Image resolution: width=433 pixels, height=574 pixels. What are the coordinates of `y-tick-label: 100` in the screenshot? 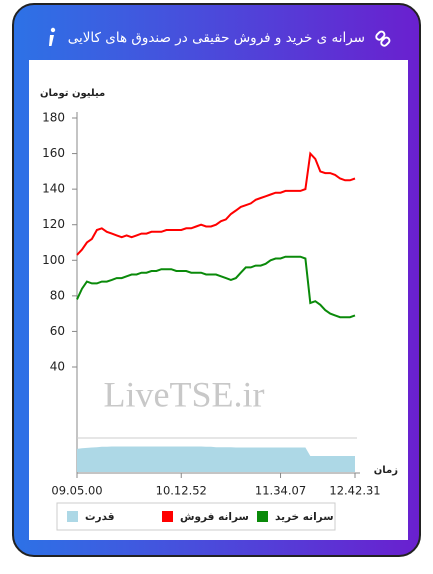 It's located at (53, 260).